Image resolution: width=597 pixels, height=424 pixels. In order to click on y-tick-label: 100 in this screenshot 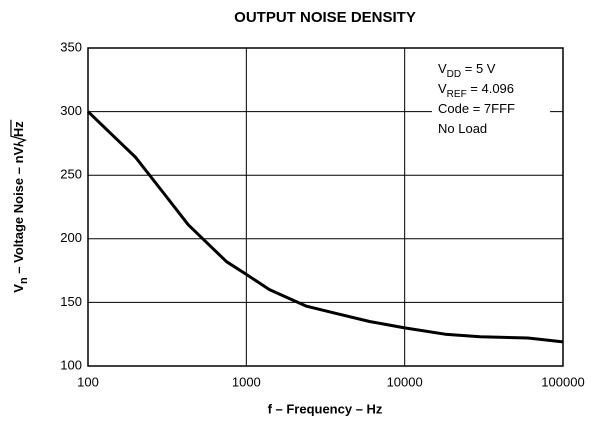, I will do `click(71, 364)`.